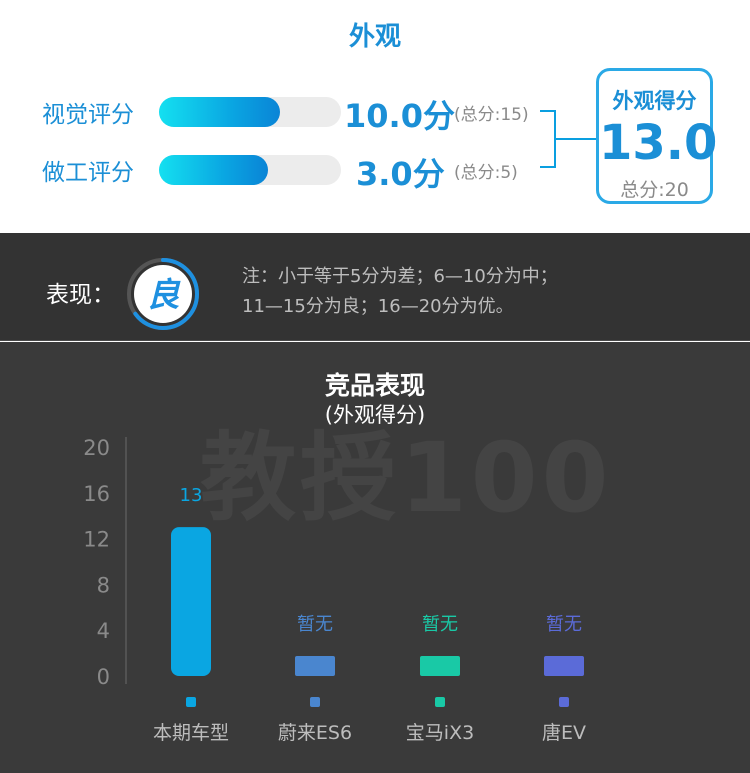 The image size is (750, 773). I want to click on rating-note-line2: 11—15分为良；16—20分为优。, so click(378, 306).